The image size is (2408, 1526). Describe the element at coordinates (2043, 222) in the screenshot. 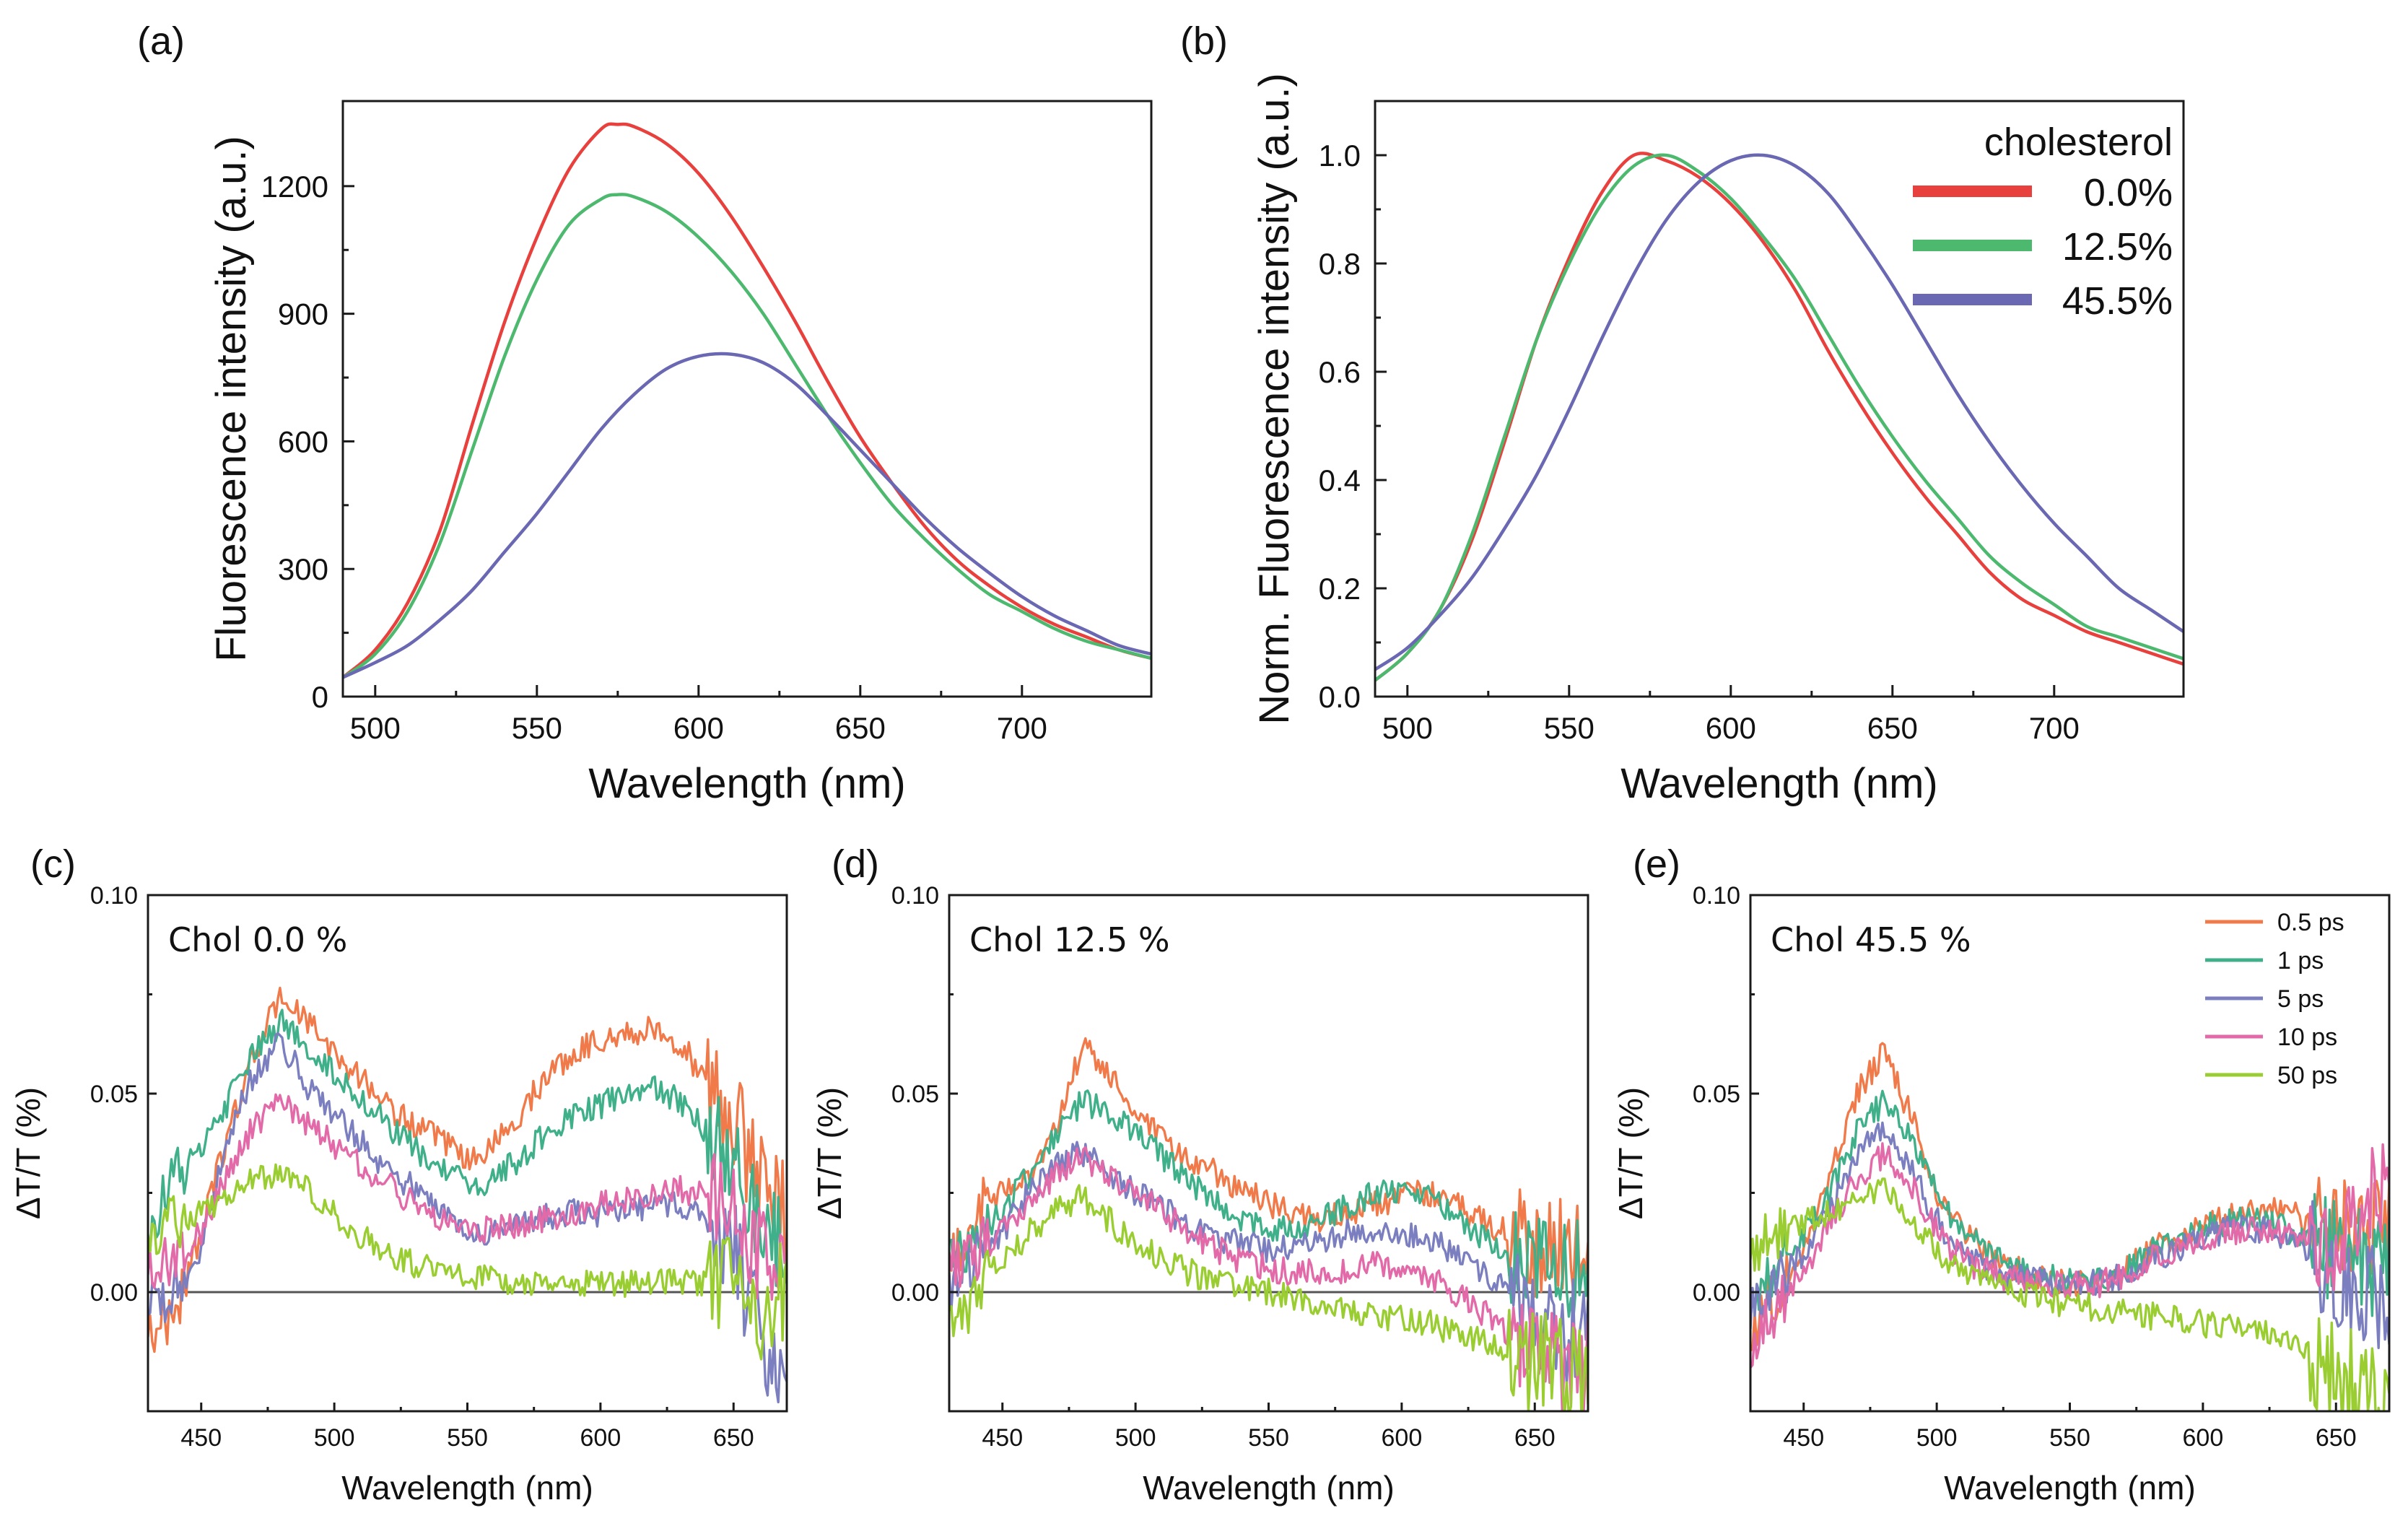

I see `legend: cholesterol 0.0% 12.5% 45.5%` at that location.